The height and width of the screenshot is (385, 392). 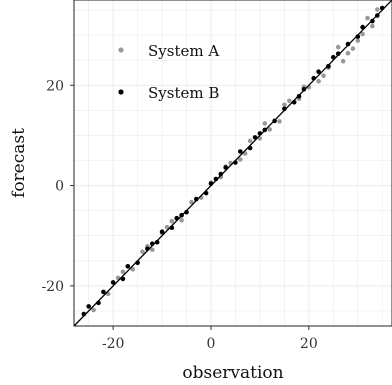 I want to click on legend-marker-system-a, so click(x=121, y=50).